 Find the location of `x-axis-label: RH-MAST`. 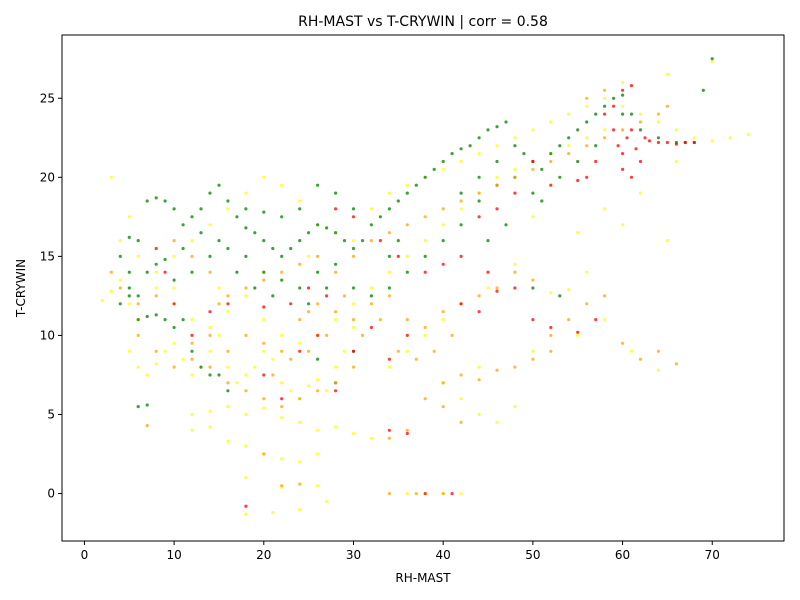

x-axis-label: RH-MAST is located at coordinates (423, 578).